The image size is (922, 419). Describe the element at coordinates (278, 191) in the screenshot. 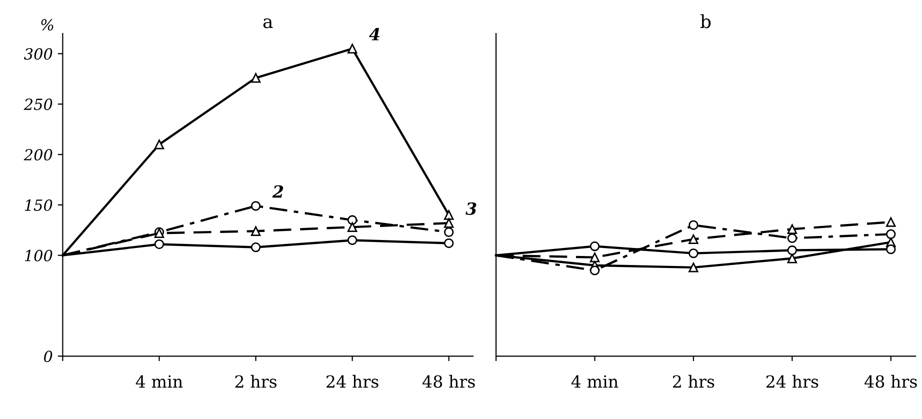

I see `series-label: 2` at that location.